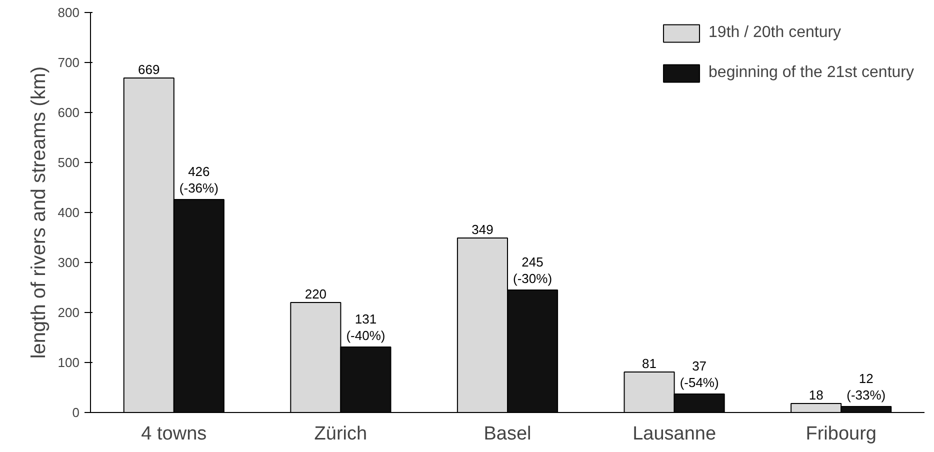 This screenshot has width=934, height=452. What do you see at coordinates (341, 434) in the screenshot?
I see `x-tick-label: Zürich` at bounding box center [341, 434].